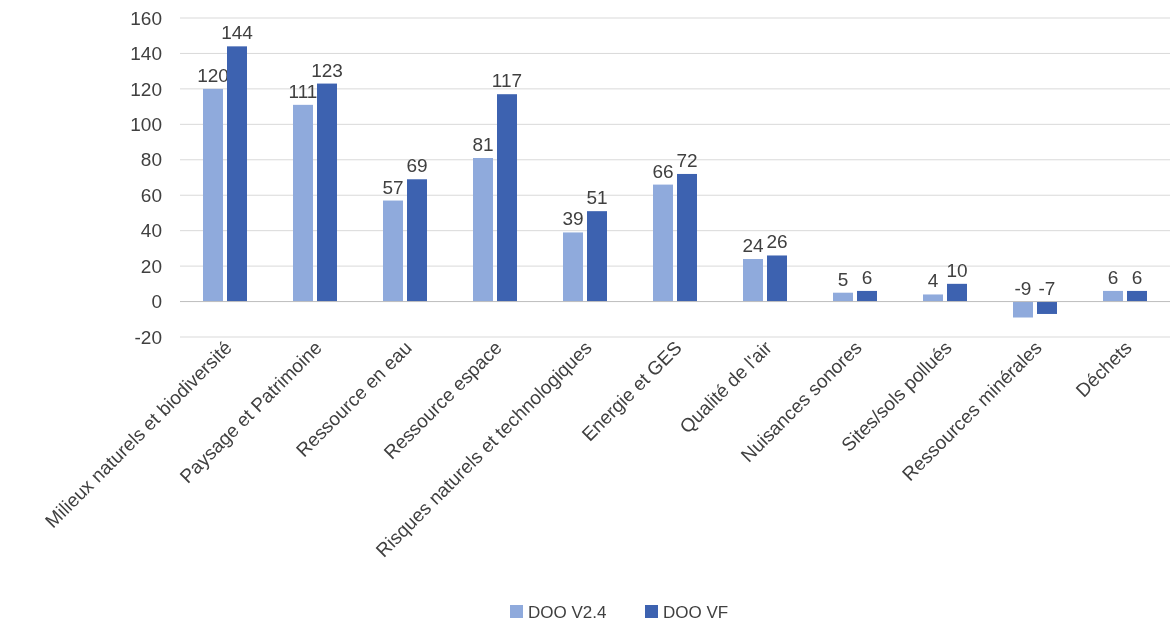  Describe the element at coordinates (483, 145) in the screenshot. I see `data-label: 81` at that location.